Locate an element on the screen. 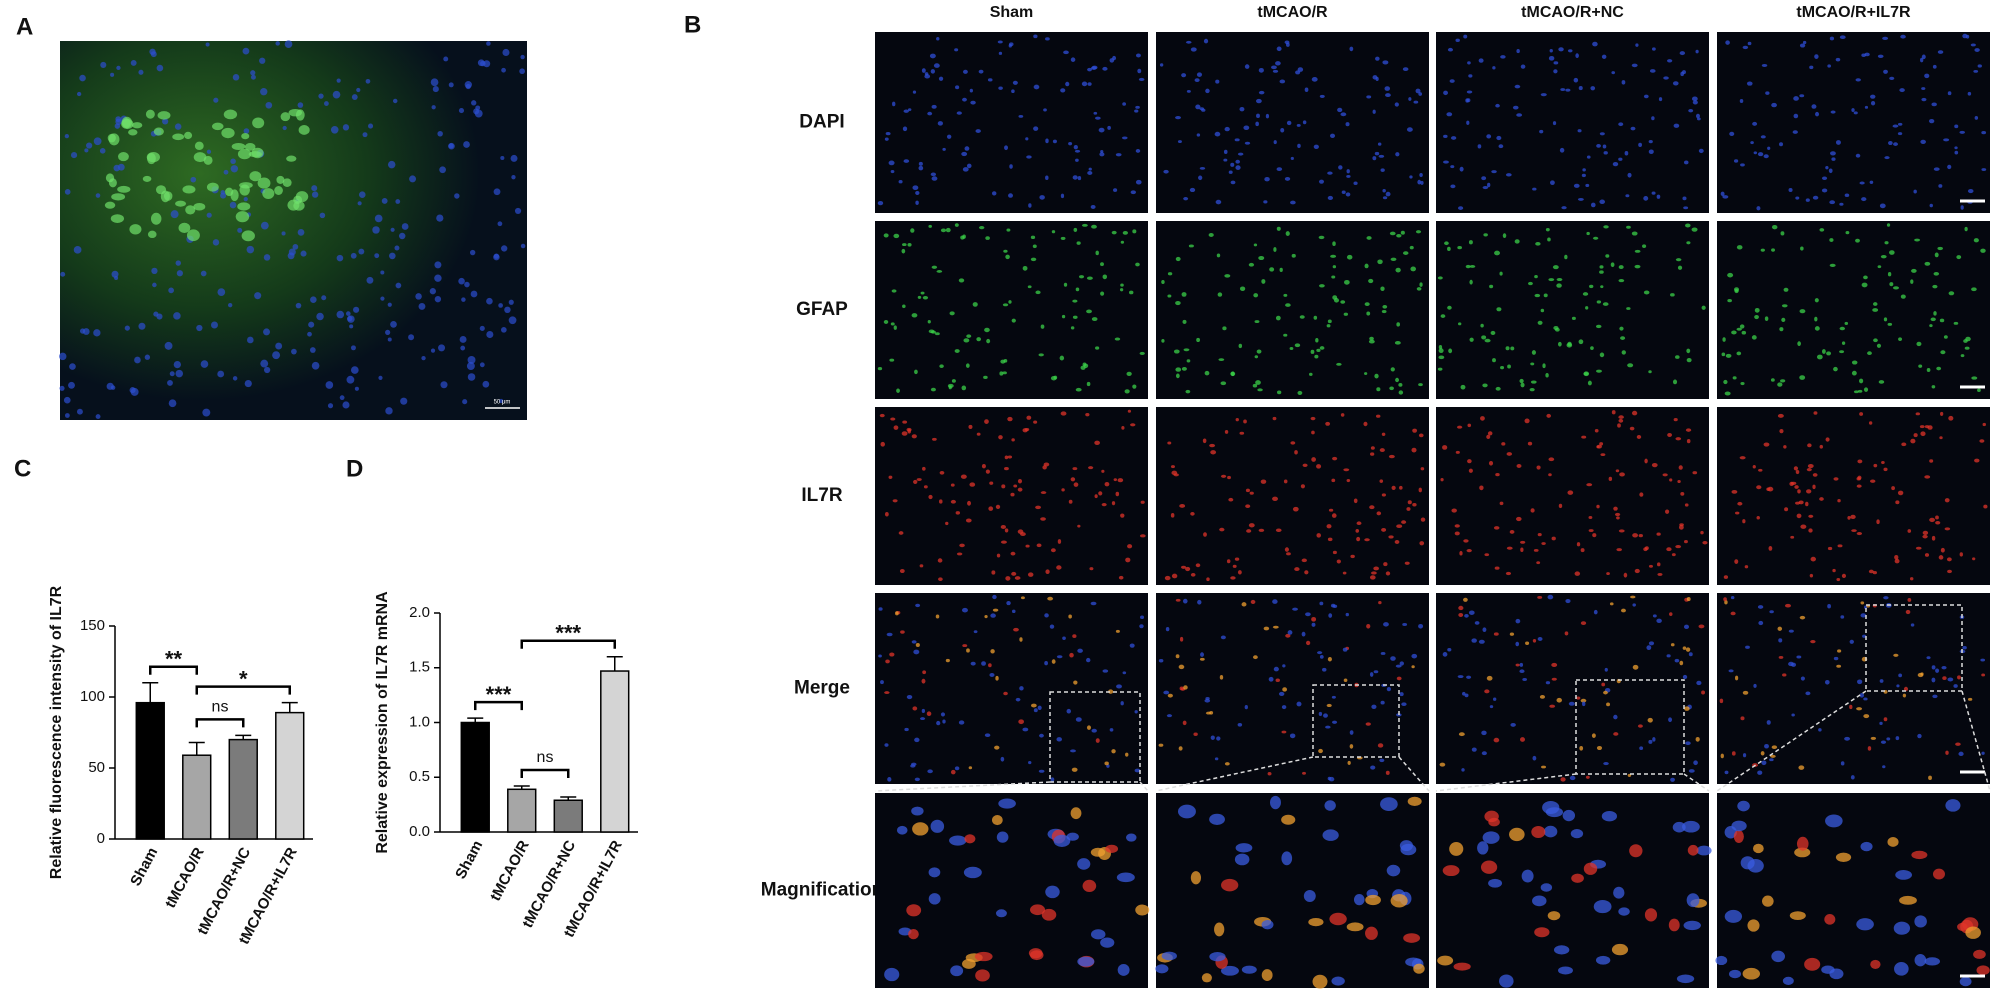  row-label: IL7R is located at coordinates (821, 495).